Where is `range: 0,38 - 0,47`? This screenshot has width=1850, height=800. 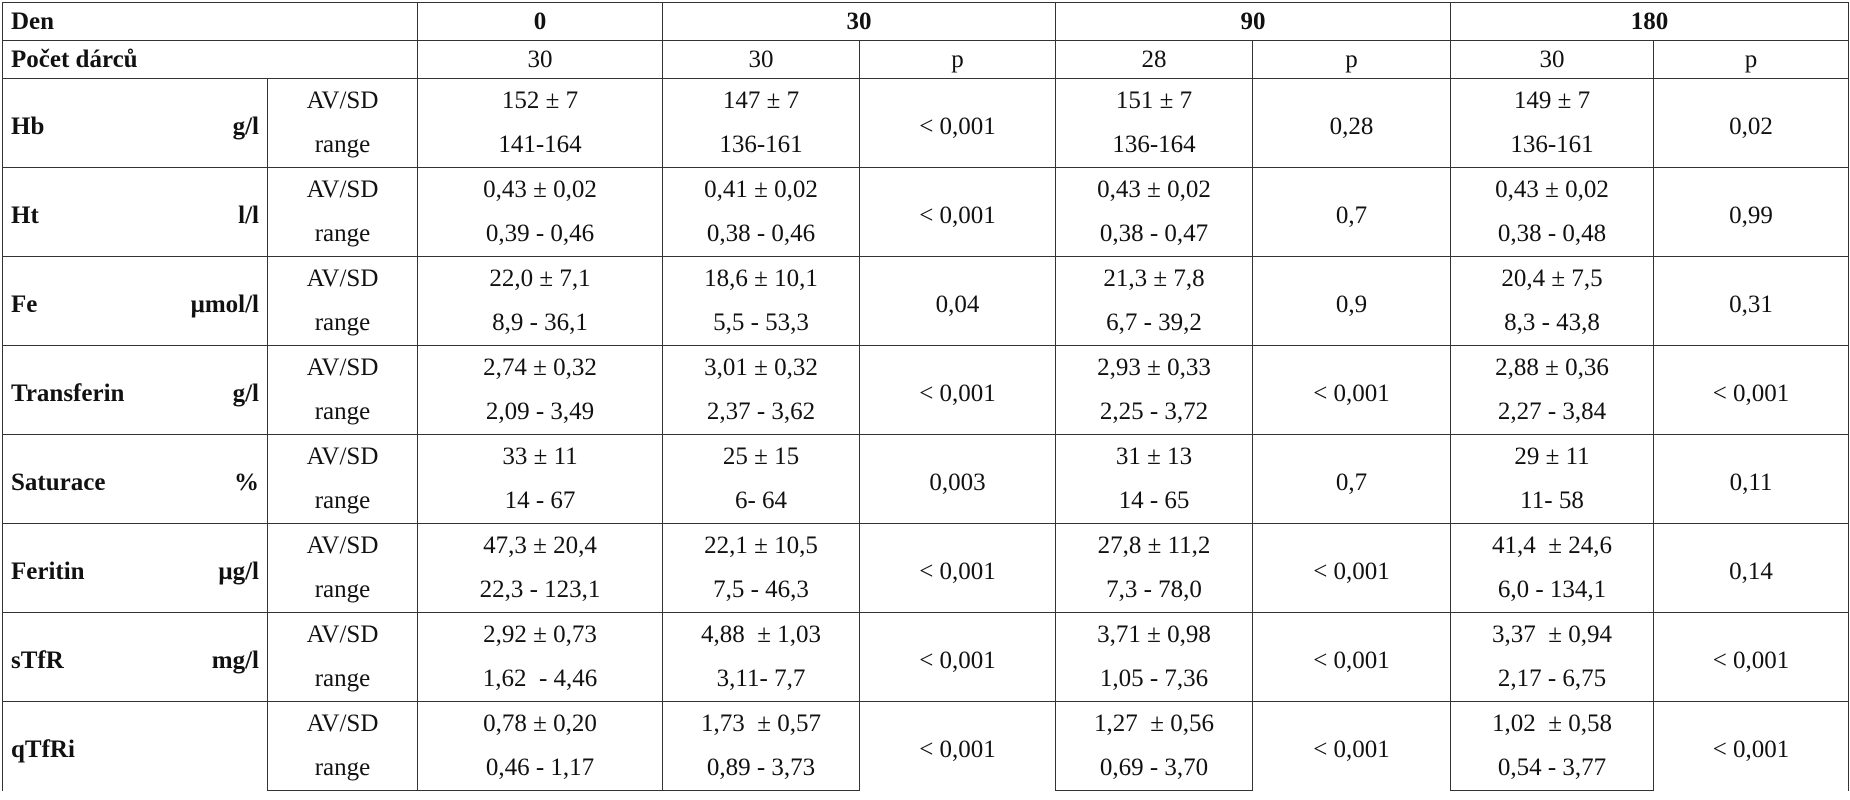 range: 0,38 - 0,47 is located at coordinates (1154, 234).